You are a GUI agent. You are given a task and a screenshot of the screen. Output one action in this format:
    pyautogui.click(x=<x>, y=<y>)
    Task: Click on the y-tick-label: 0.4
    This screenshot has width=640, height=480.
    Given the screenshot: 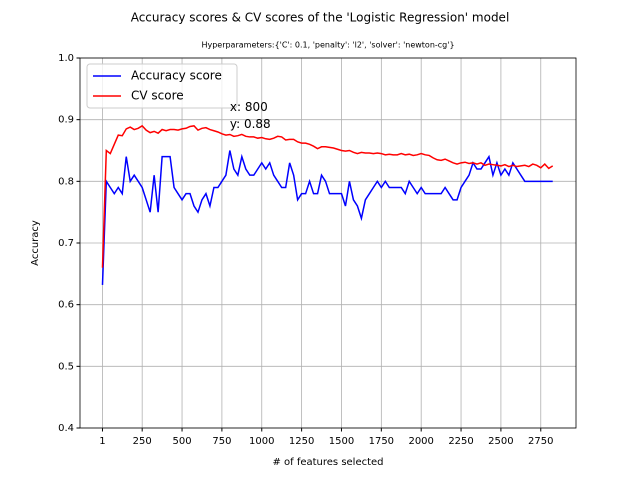 What is the action you would take?
    pyautogui.click(x=66, y=428)
    